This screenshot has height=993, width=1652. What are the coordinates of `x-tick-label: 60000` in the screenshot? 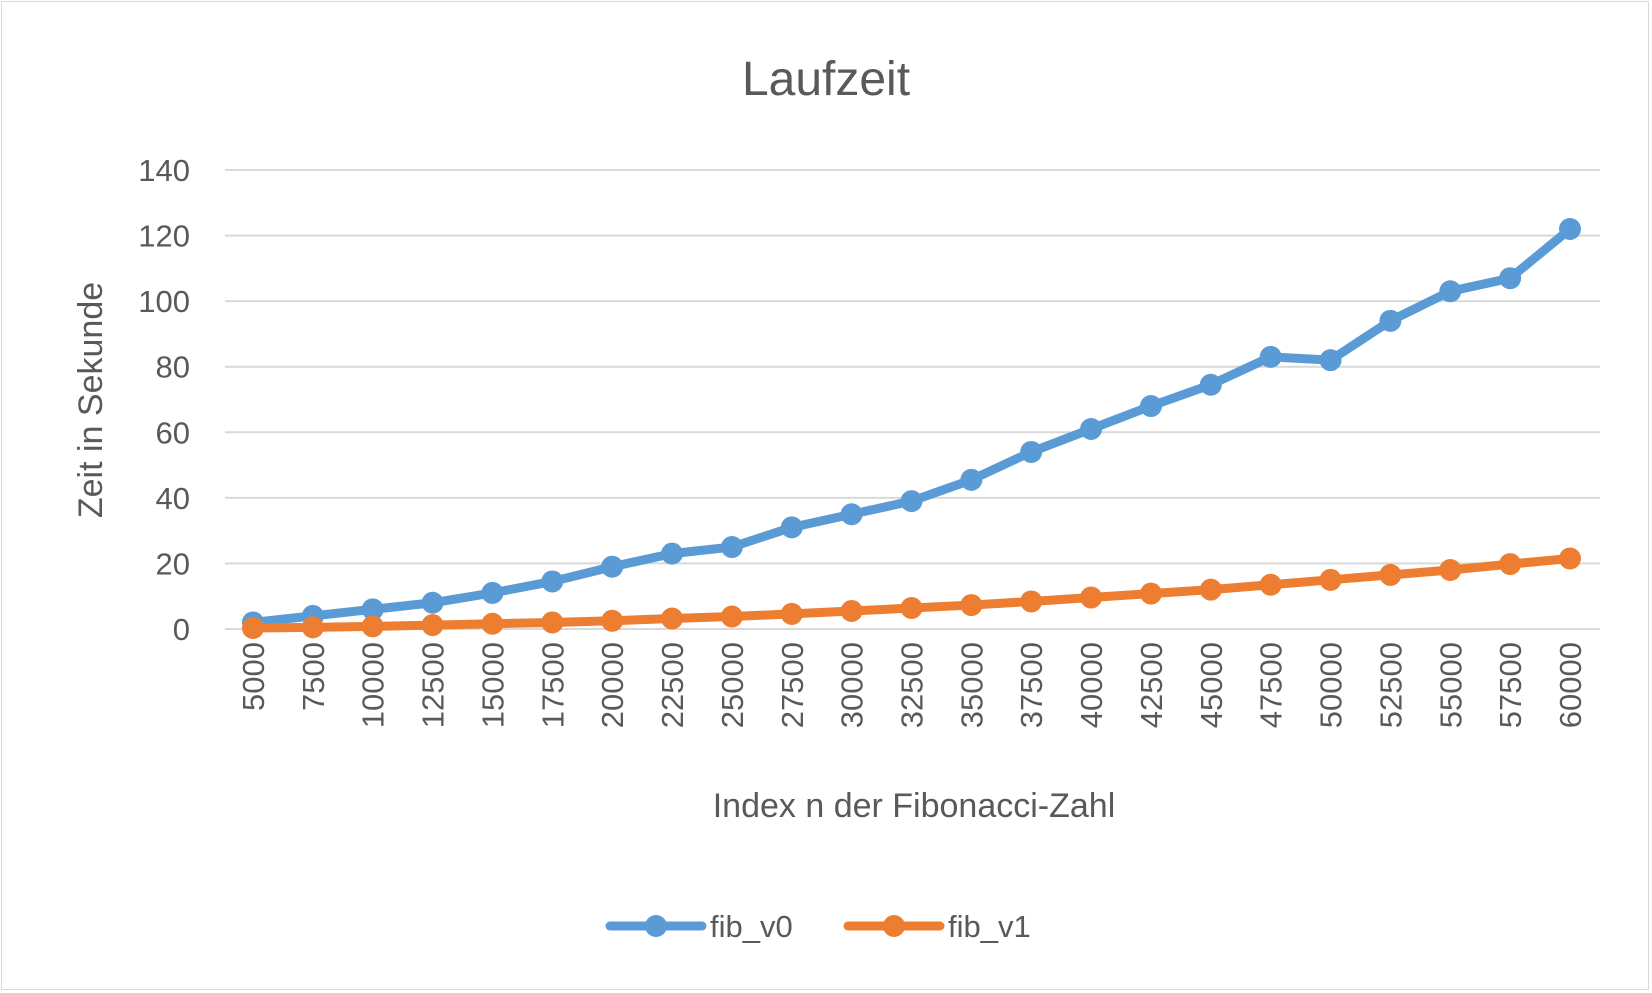 It's located at (1570, 685).